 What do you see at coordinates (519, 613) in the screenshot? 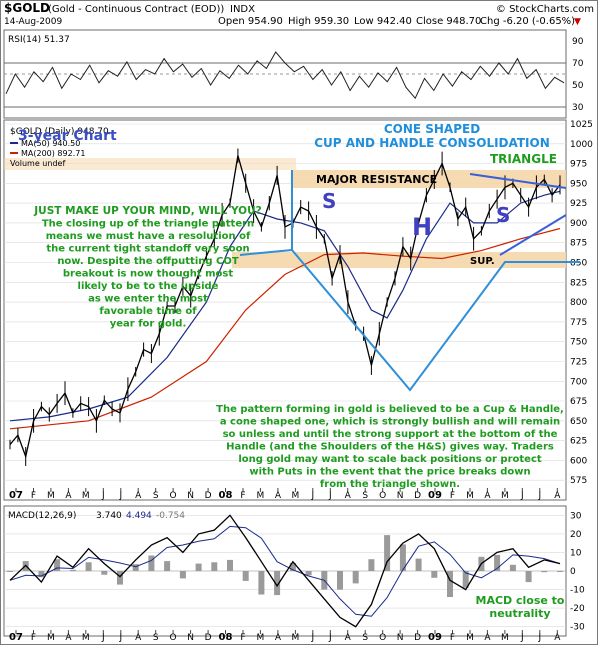
I see `annotation-macd-note-2: neutrality` at bounding box center [519, 613].